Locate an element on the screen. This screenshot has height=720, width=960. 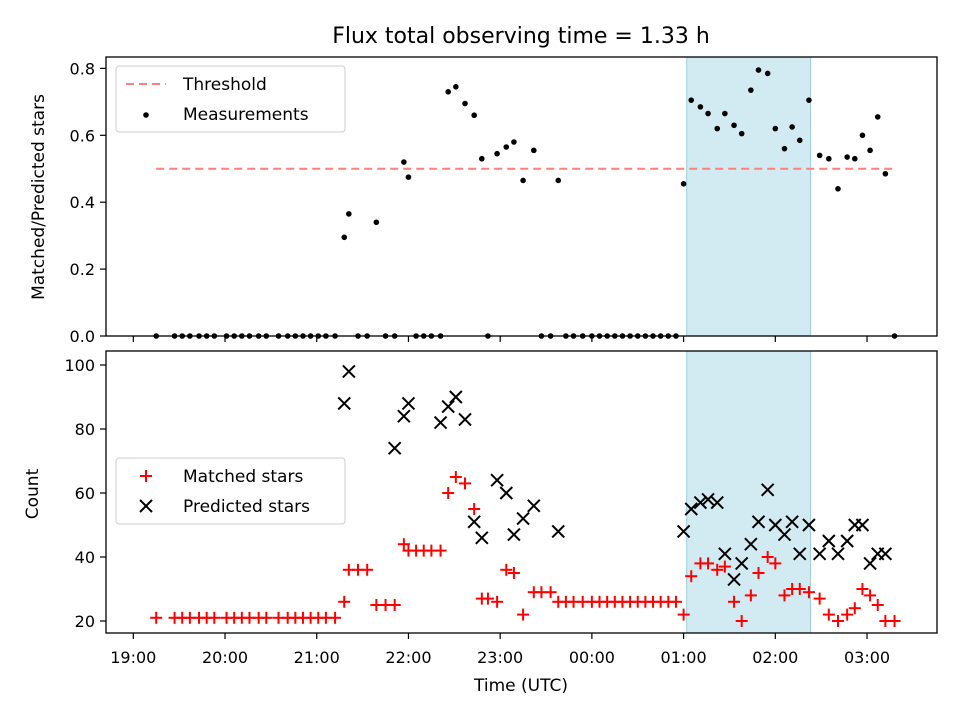
bottom-y-tick-label: 60 is located at coordinates (85, 493).